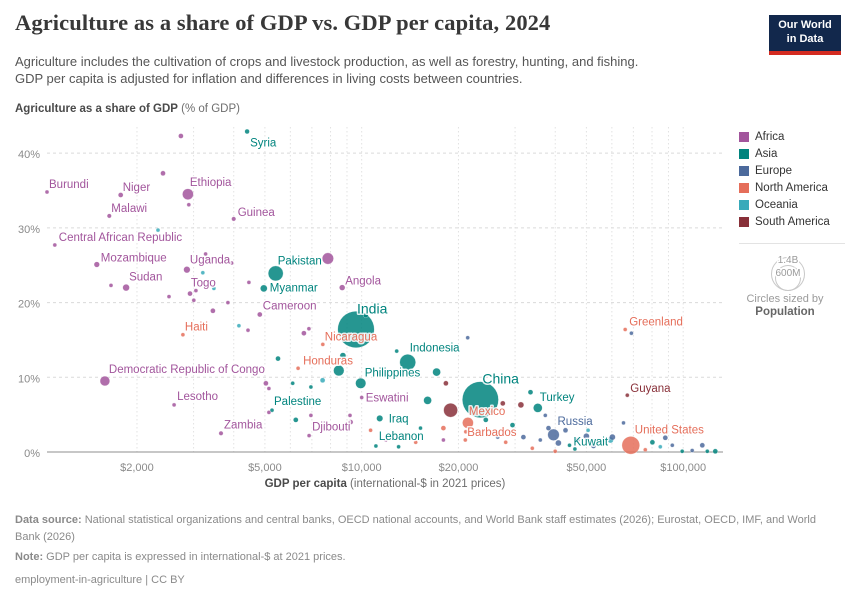 The height and width of the screenshot is (600, 850). What do you see at coordinates (575, 421) in the screenshot?
I see `country-label-russia: Russia` at bounding box center [575, 421].